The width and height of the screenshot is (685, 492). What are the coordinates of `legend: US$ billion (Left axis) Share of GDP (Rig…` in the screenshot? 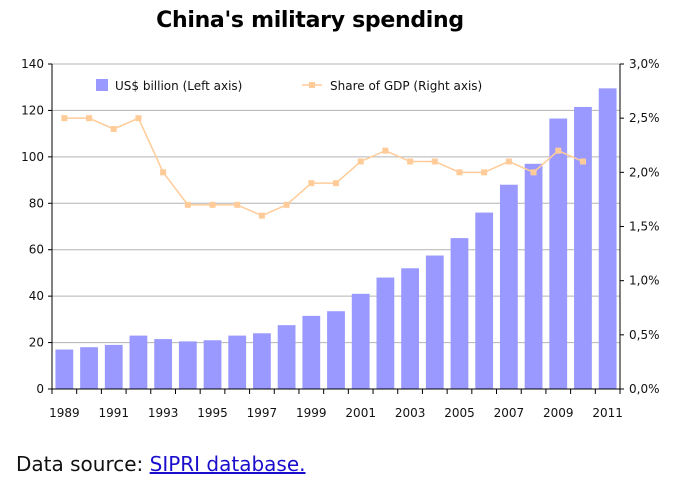 It's located at (289, 86).